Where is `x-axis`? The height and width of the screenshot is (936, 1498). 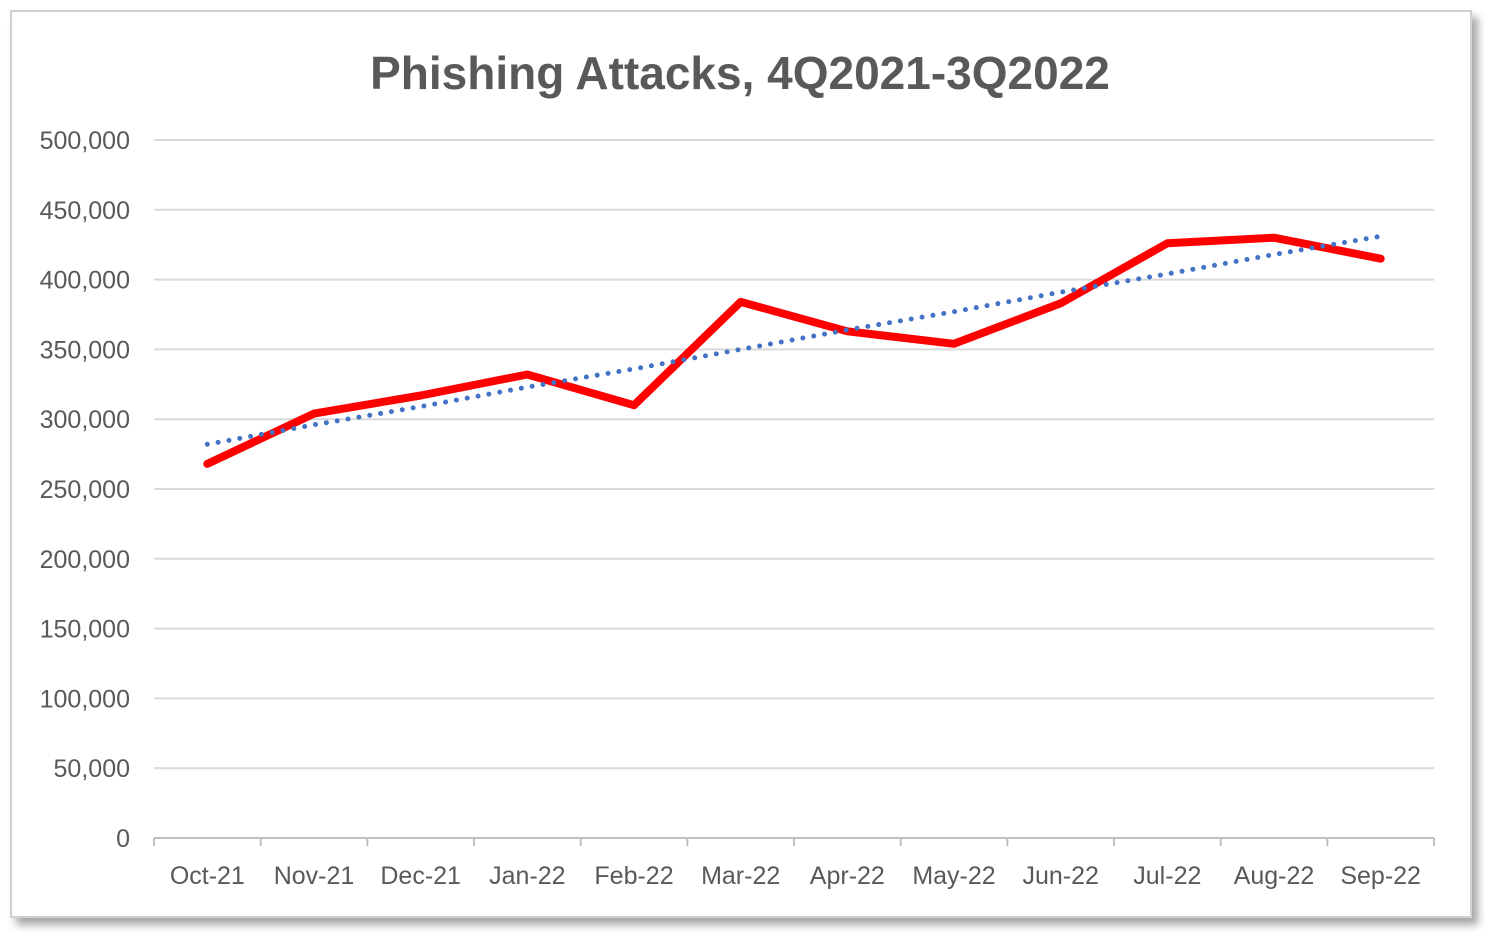
x-axis is located at coordinates (794, 841).